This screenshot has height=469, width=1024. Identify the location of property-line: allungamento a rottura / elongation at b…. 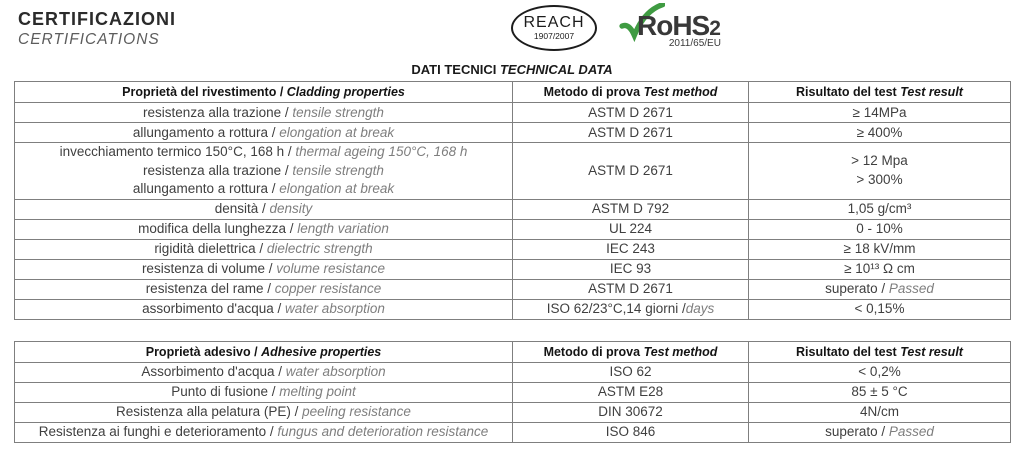
(263, 189).